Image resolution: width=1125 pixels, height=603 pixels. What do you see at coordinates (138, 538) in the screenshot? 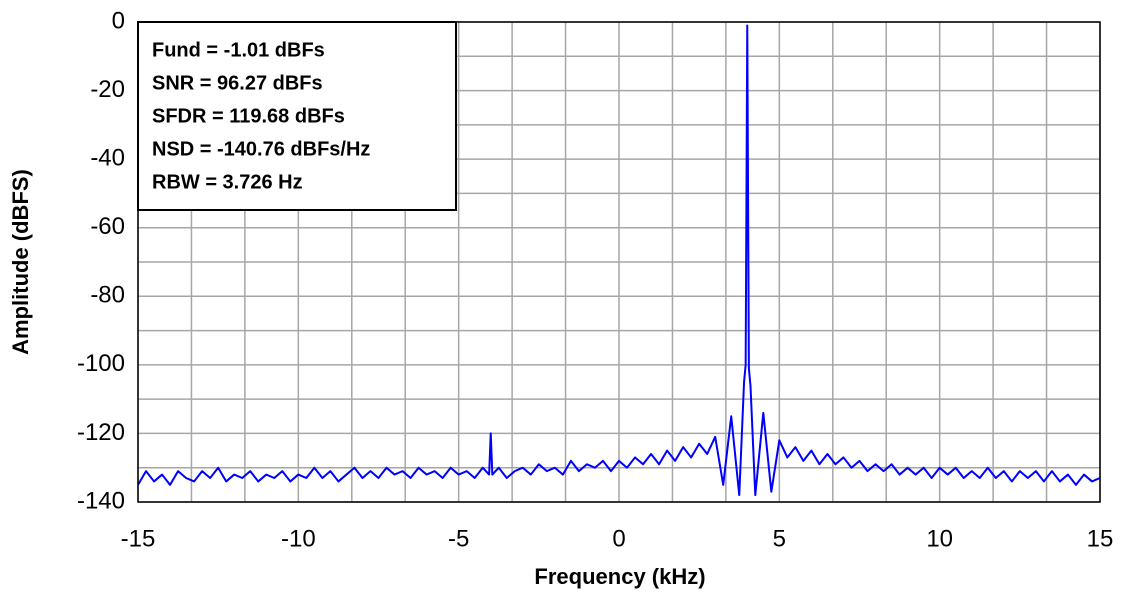
I see `x-tick-label: -15` at bounding box center [138, 538].